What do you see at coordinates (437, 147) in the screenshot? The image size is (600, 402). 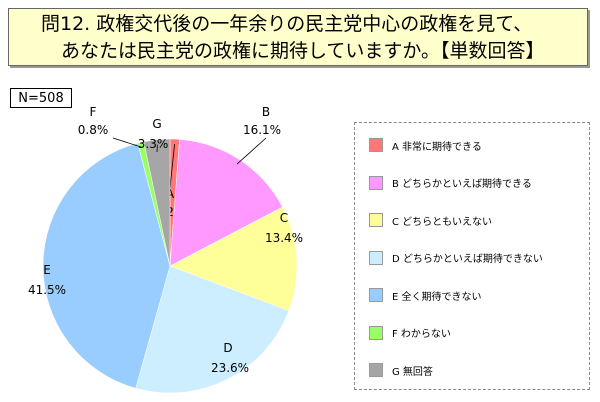 I see `legend-label: A 非常に期待できる` at bounding box center [437, 147].